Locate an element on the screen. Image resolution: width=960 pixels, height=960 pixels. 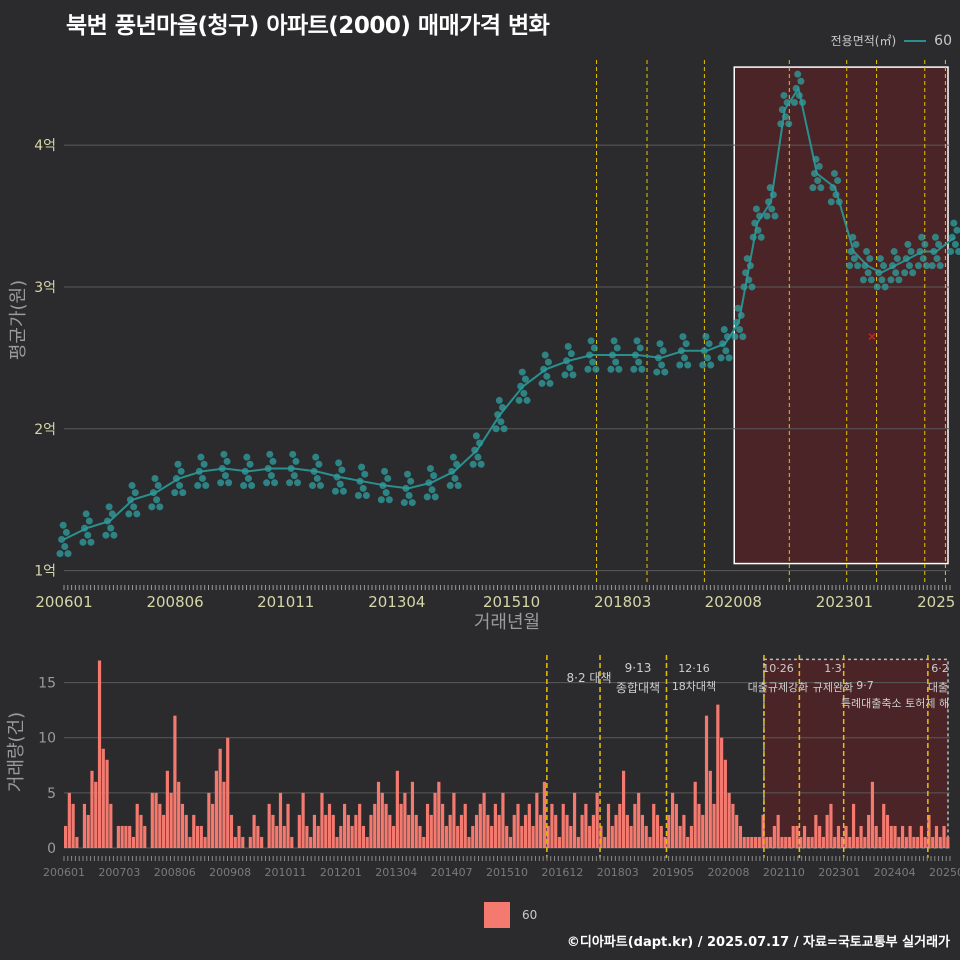
y-axis-label: 거래량(건) is located at coordinates (16, 752).